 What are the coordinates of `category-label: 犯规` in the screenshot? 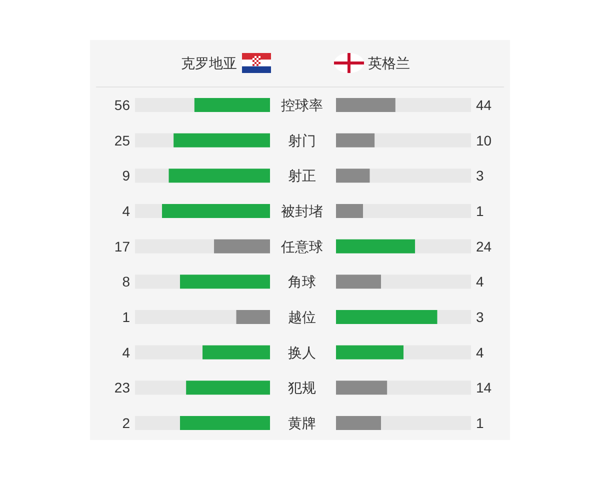 It's located at (302, 388).